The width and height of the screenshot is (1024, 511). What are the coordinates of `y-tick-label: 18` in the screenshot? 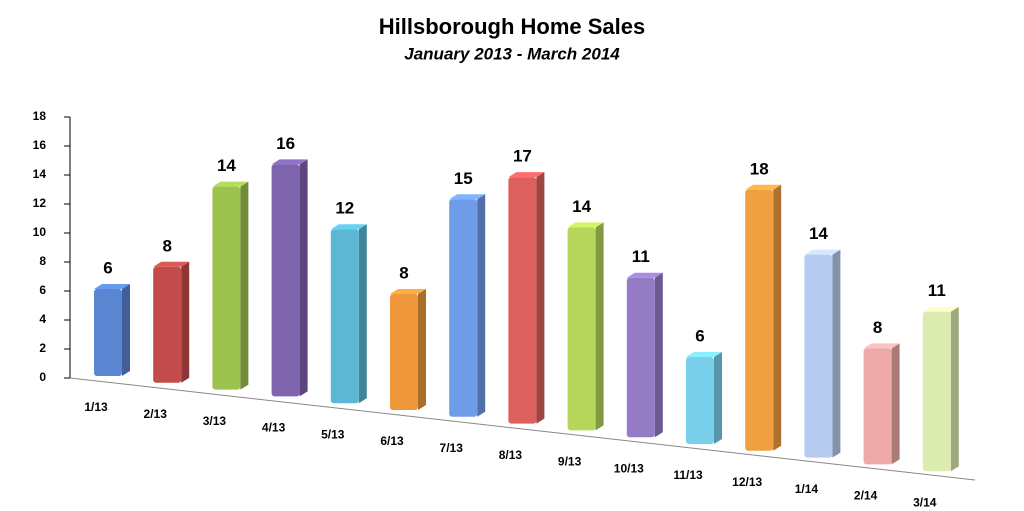 It's located at (40, 116).